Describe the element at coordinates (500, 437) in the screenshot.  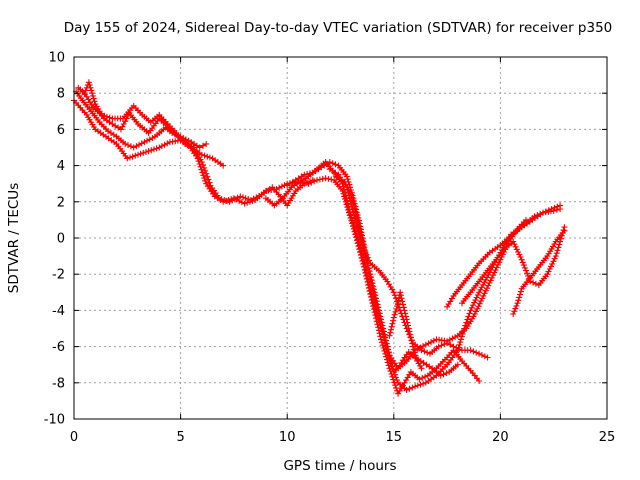
I see `x-tick-label: 20` at that location.